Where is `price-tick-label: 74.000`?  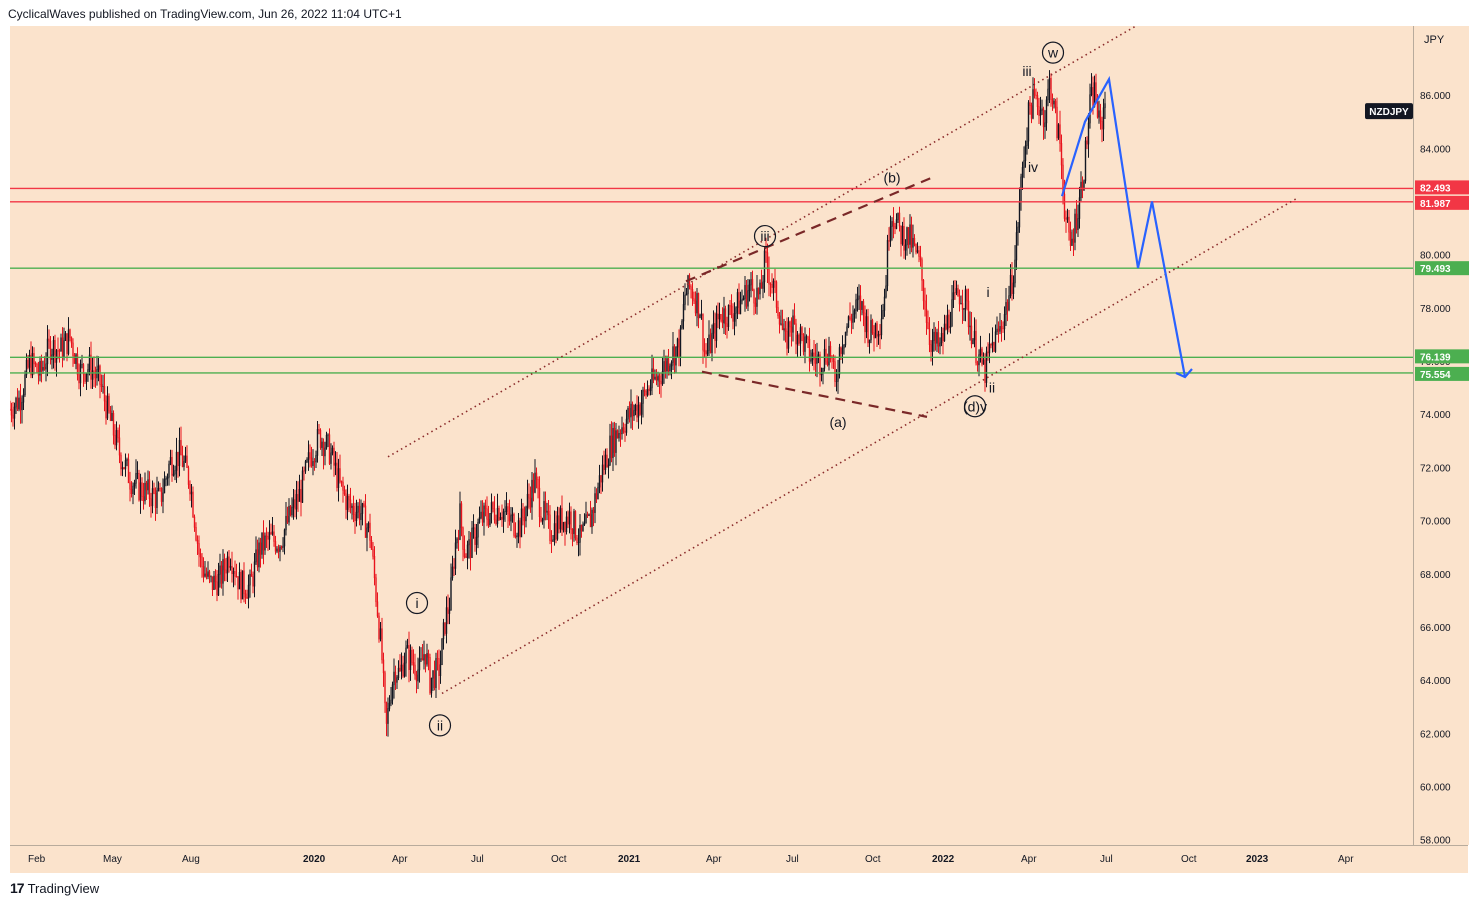
price-tick-label: 74.000 is located at coordinates (1435, 415).